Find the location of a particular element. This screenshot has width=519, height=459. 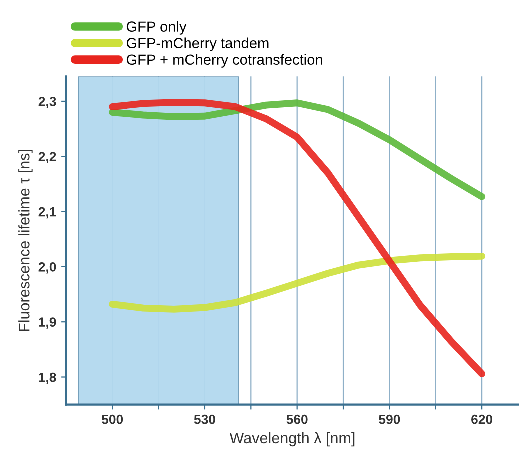

x-tick-label: 530 is located at coordinates (205, 419).